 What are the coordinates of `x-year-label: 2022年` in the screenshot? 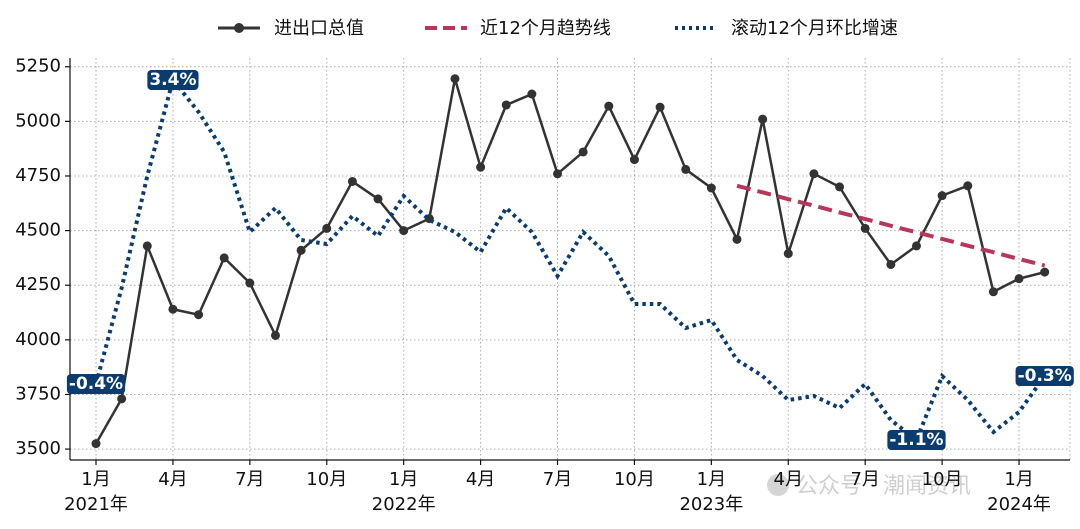 It's located at (404, 504).